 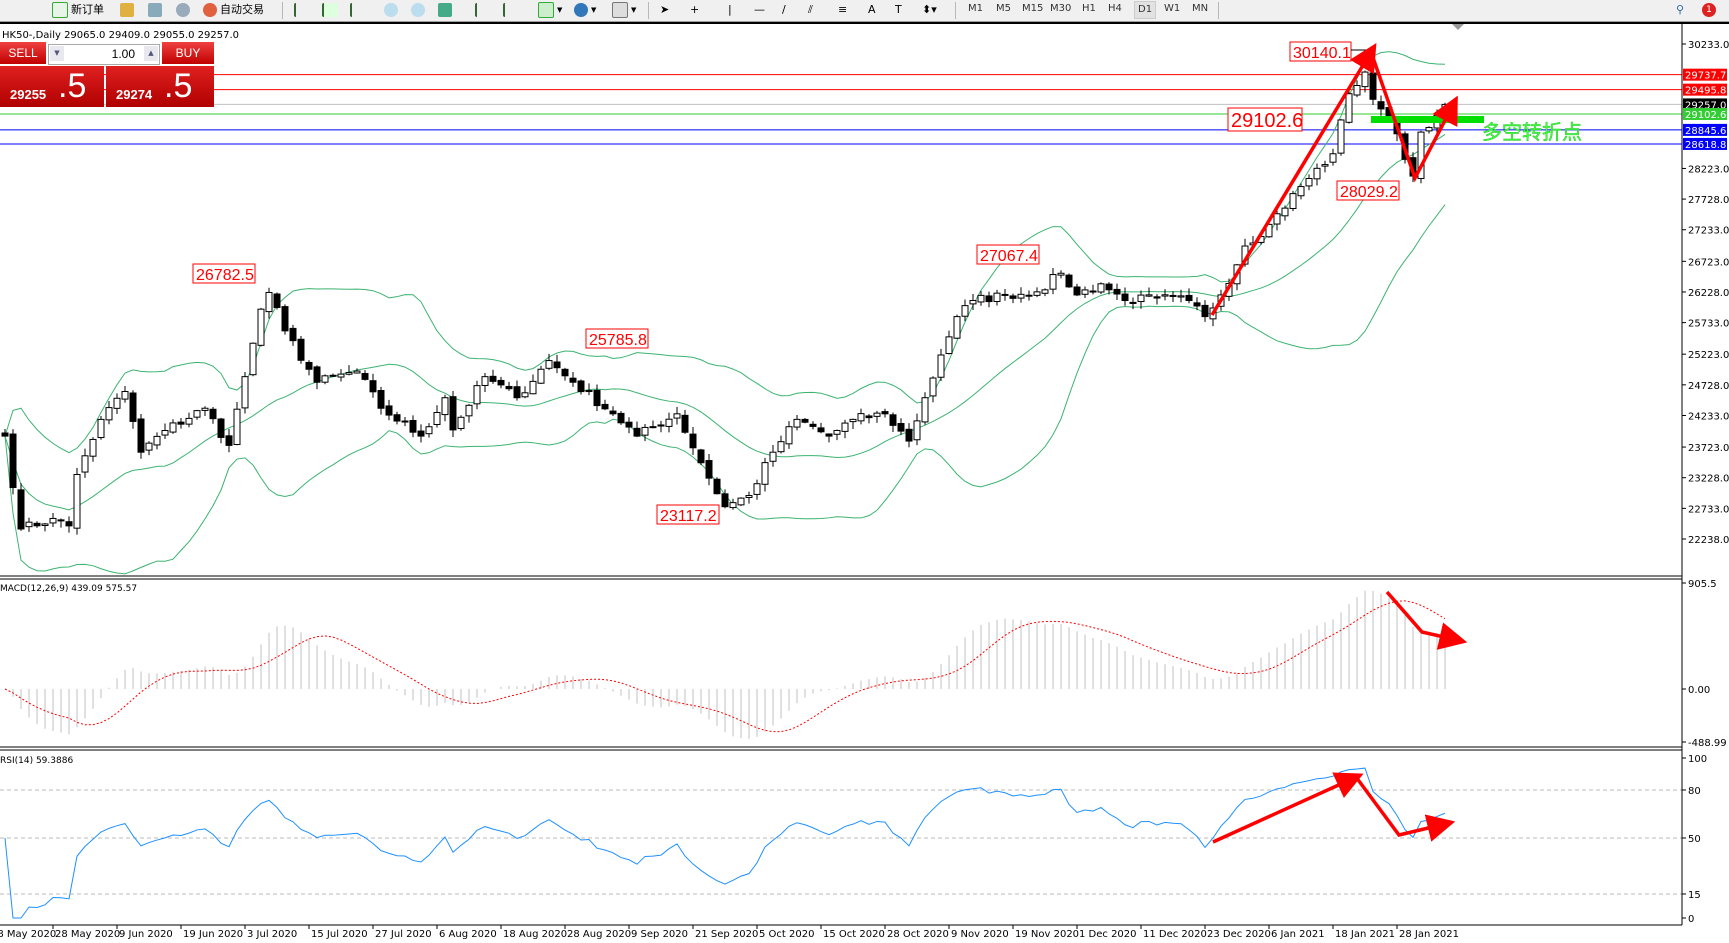 What do you see at coordinates (1709, 10) in the screenshot?
I see `notifications-button: 1` at bounding box center [1709, 10].